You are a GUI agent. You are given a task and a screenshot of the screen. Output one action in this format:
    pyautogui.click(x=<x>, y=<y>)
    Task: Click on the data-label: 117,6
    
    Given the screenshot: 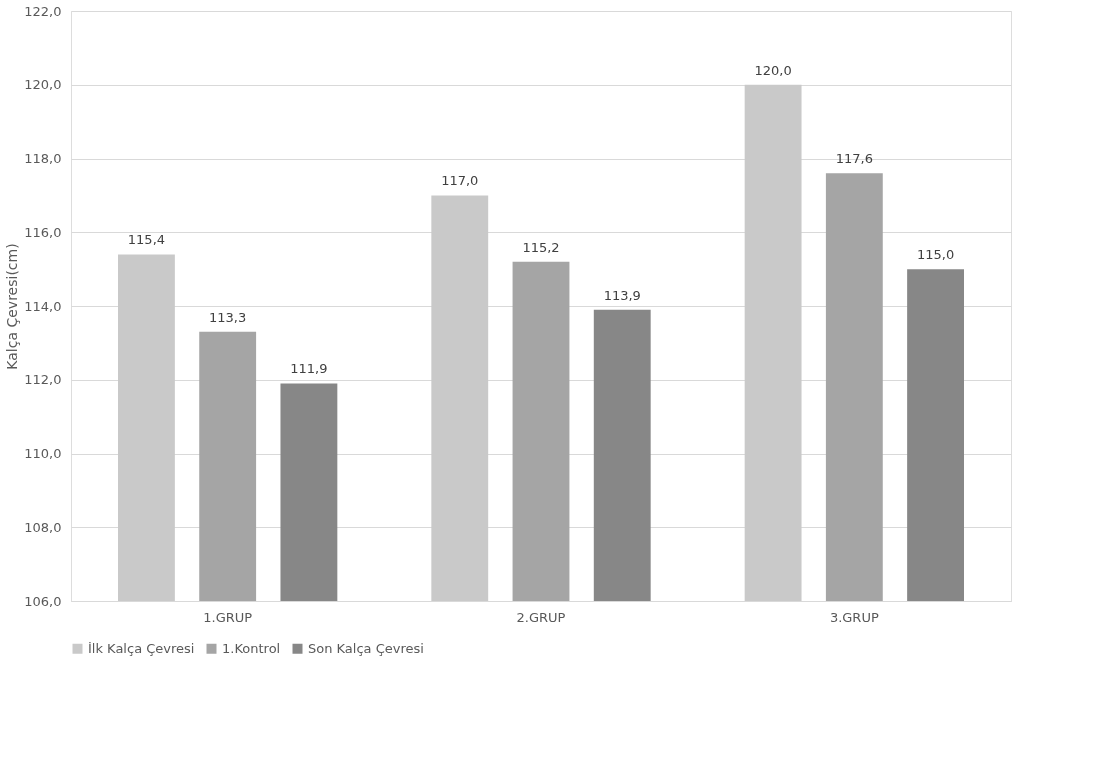 What is the action you would take?
    pyautogui.click(x=854, y=159)
    